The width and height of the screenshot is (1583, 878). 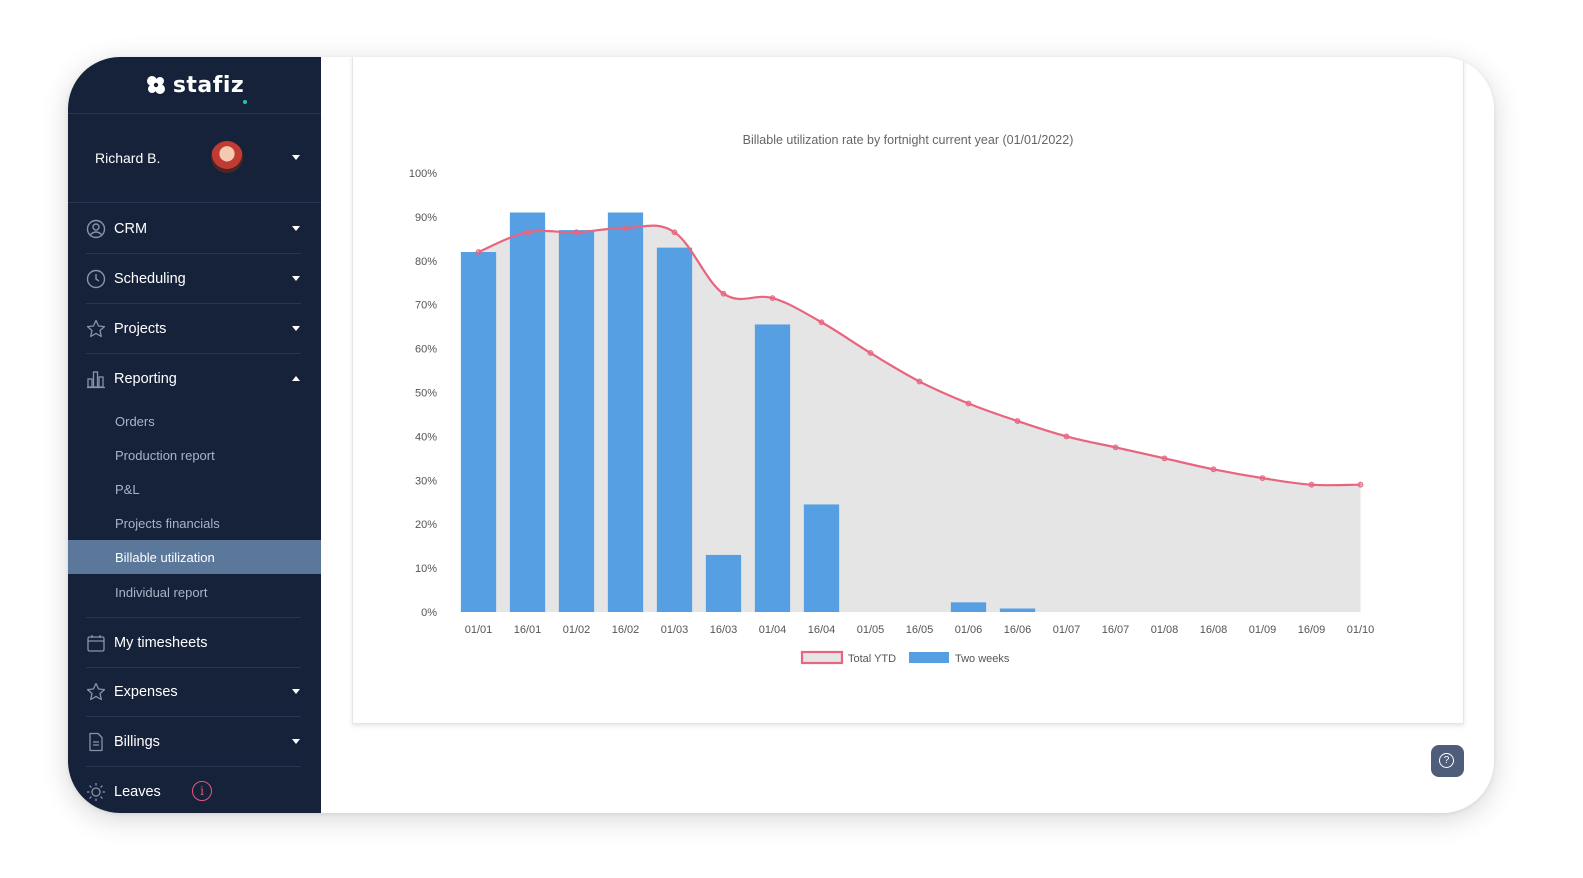 What do you see at coordinates (161, 643) in the screenshot?
I see `sidebar-item-label: My timesheets` at bounding box center [161, 643].